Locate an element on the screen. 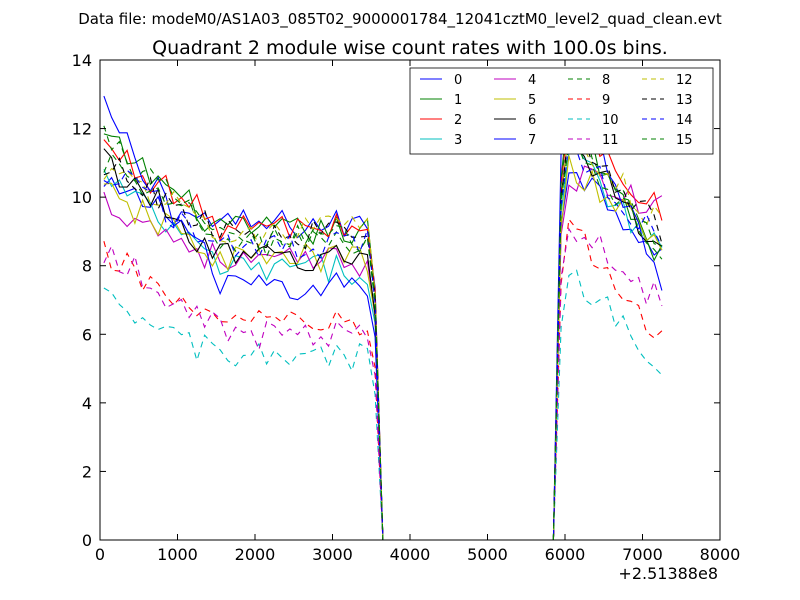 The height and width of the screenshot is (600, 800). y-tick-label: 8 is located at coordinates (87, 266).